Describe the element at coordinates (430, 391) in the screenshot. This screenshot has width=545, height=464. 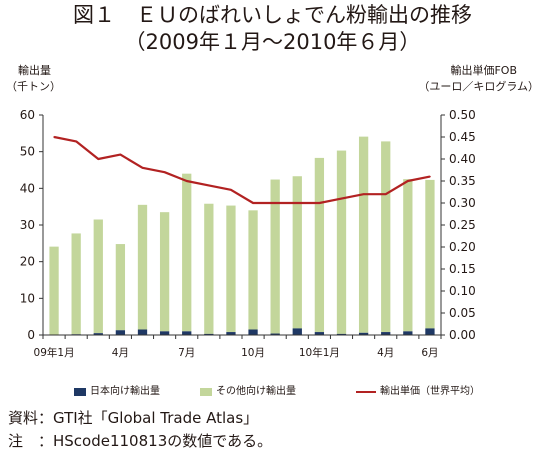
I see `legend-label-price: 輸出単価（世界平均）` at that location.